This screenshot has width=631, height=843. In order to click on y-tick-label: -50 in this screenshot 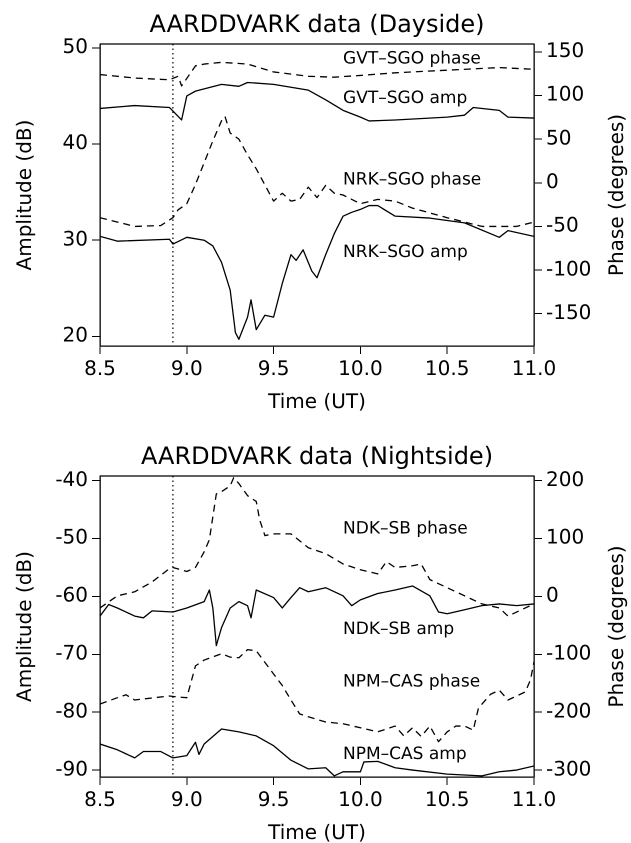, I will do `click(71, 536)`.